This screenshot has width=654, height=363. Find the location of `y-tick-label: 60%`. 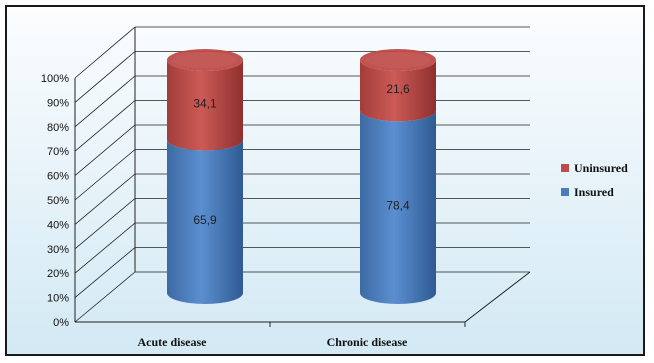

y-tick-label: 60% is located at coordinates (58, 177).